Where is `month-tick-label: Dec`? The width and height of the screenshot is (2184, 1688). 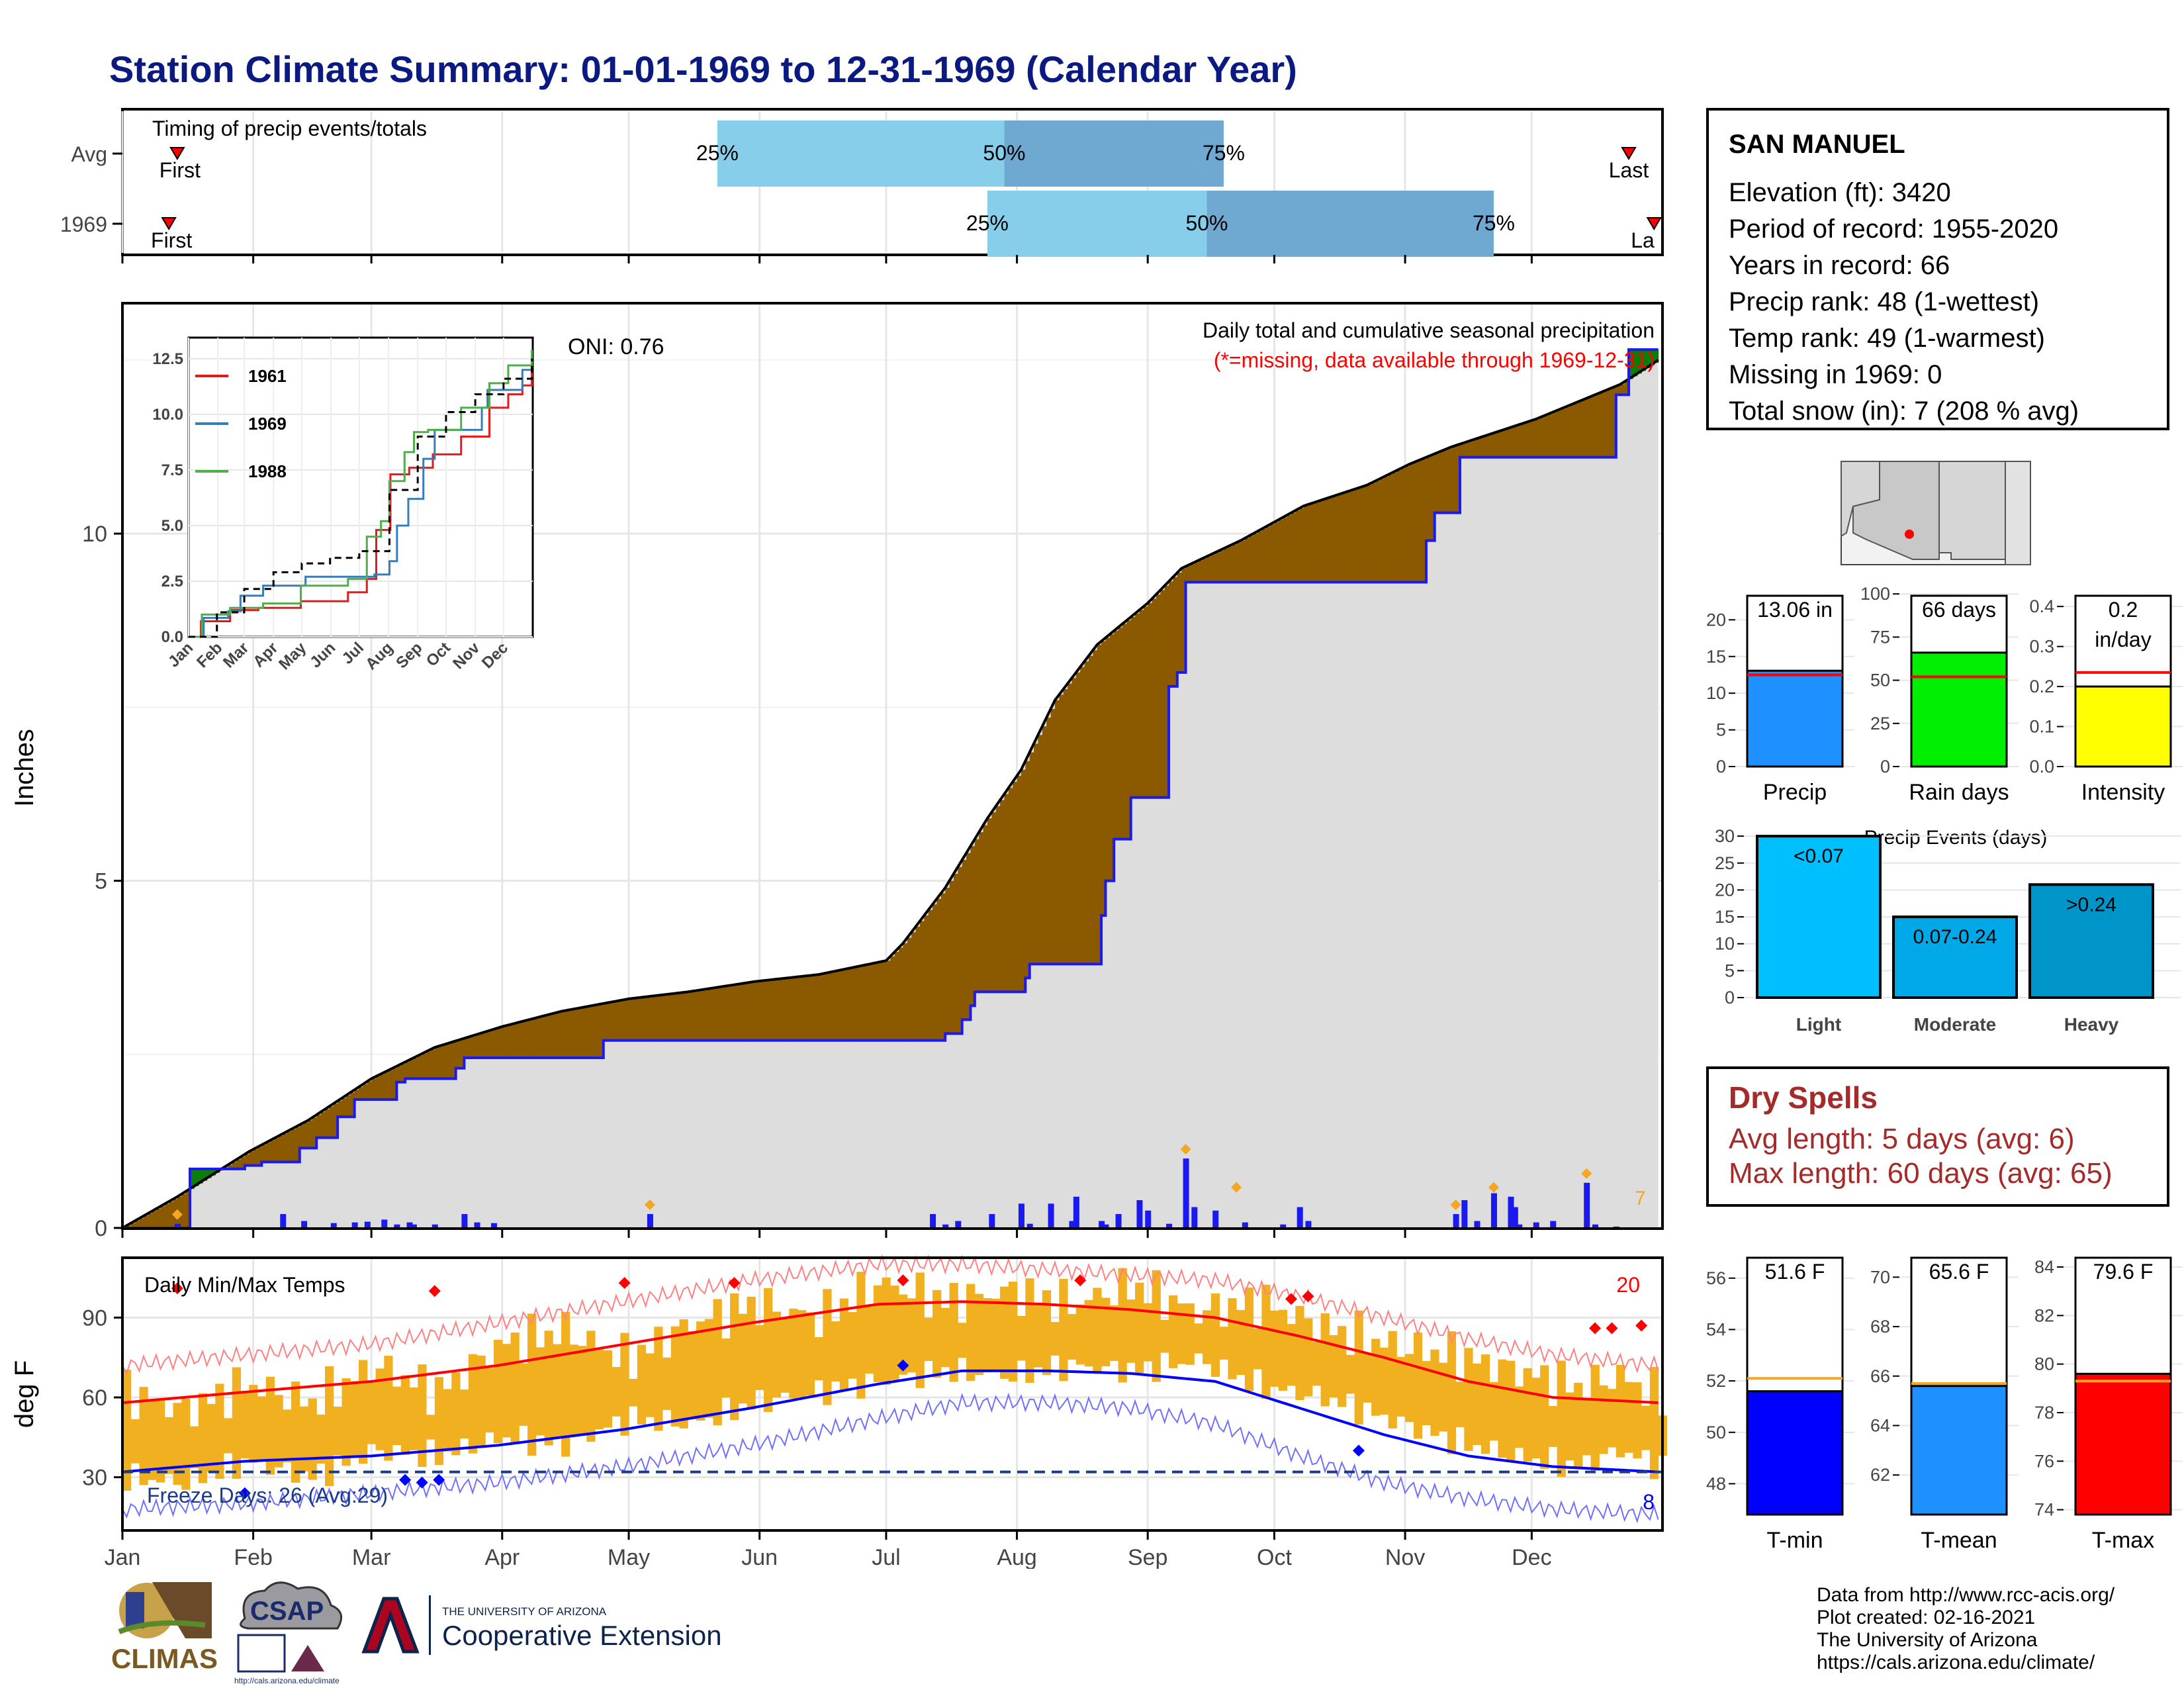 month-tick-label: Dec is located at coordinates (1531, 1557).